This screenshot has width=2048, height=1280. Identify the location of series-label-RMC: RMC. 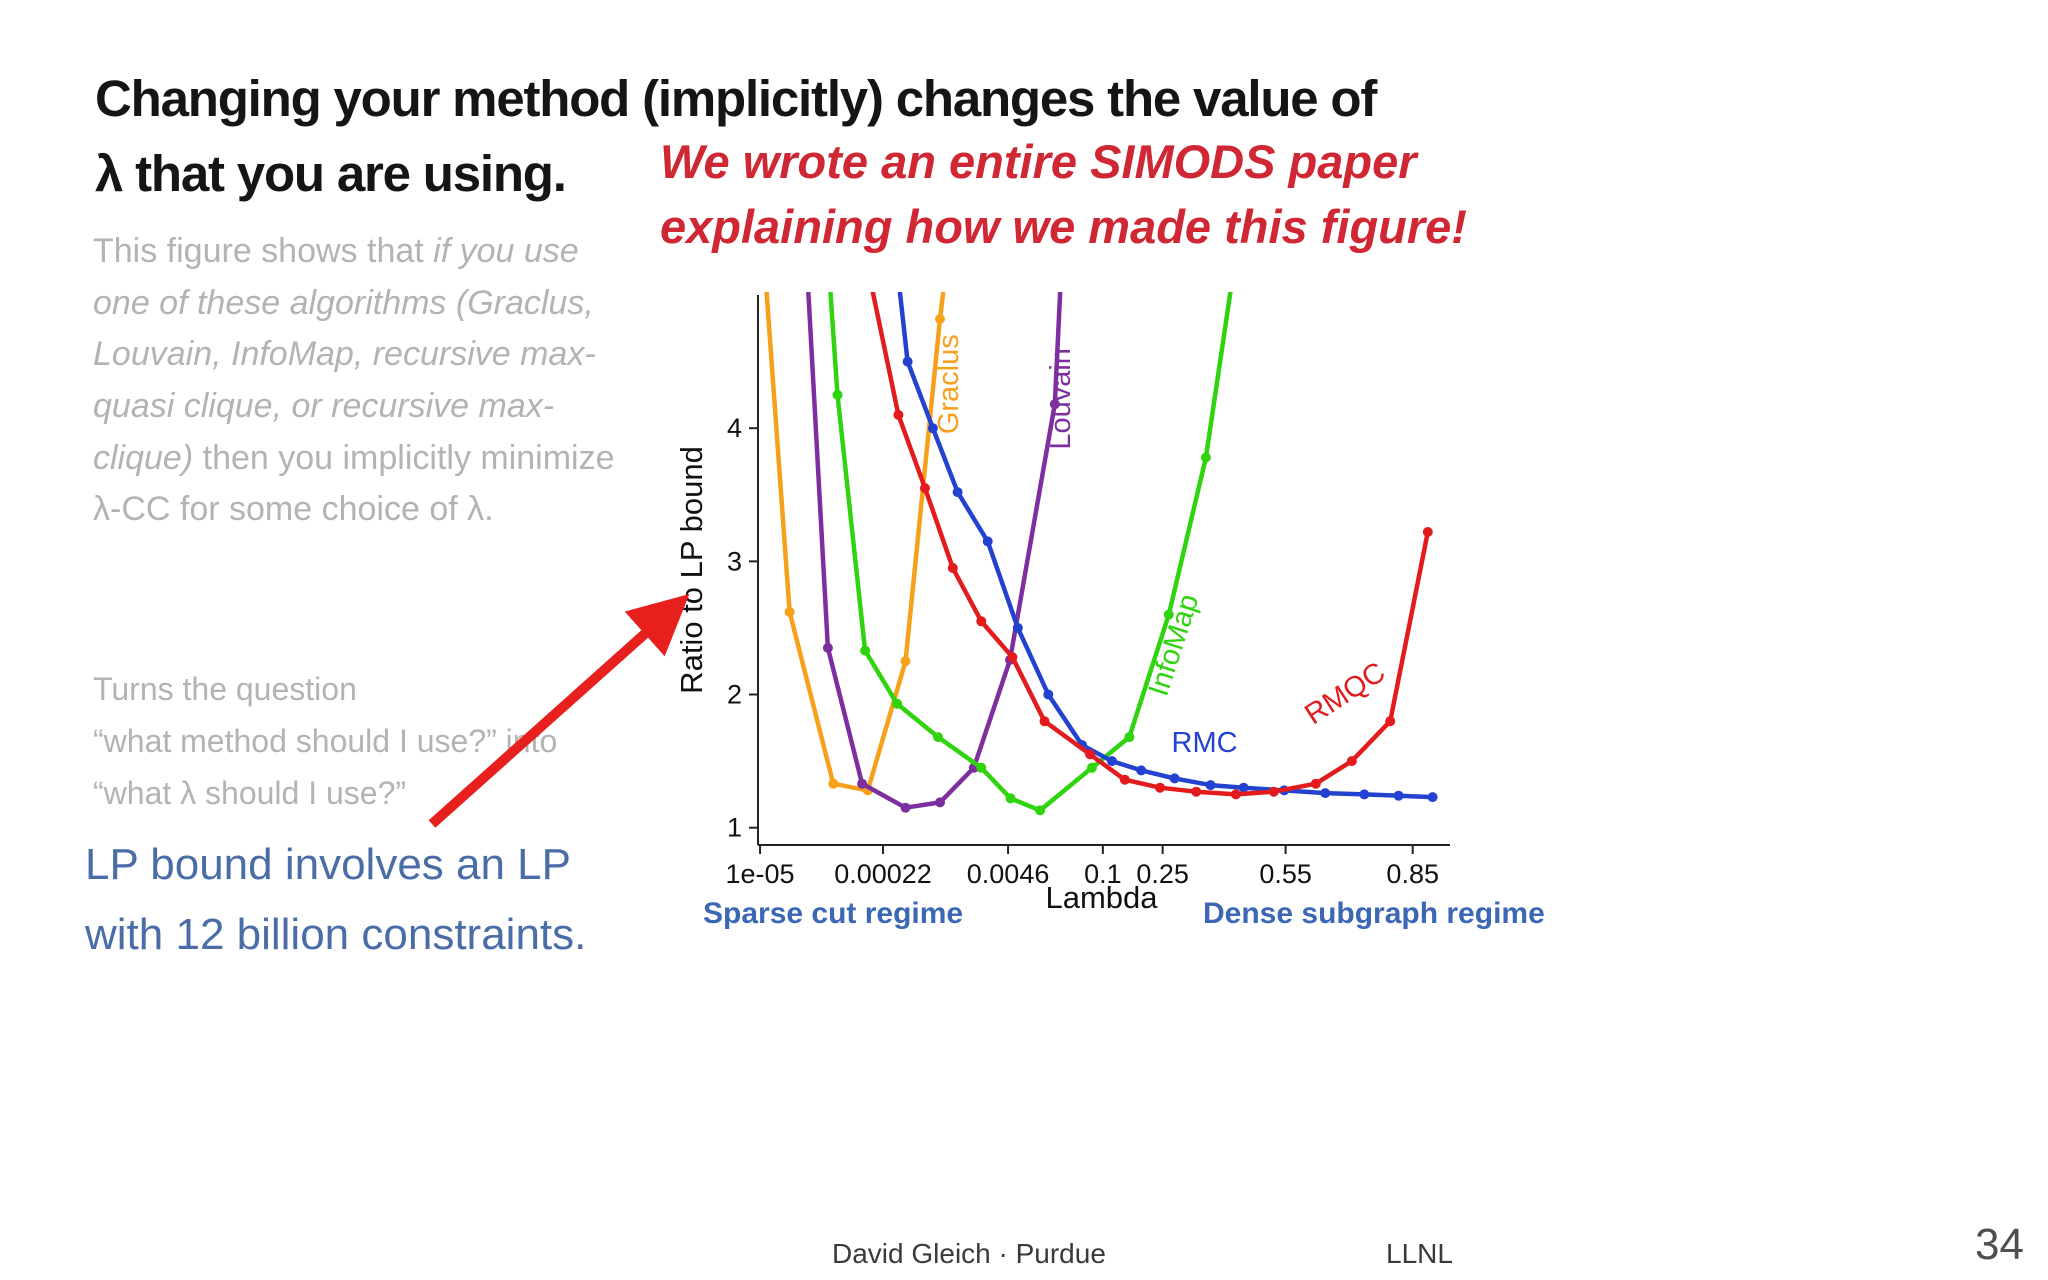
(1205, 743).